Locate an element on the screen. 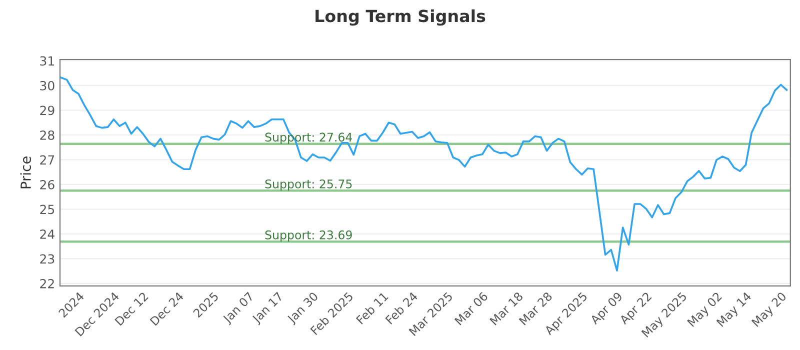 This screenshot has width=800, height=350. x-tick-label: Dec 24 is located at coordinates (167, 308).